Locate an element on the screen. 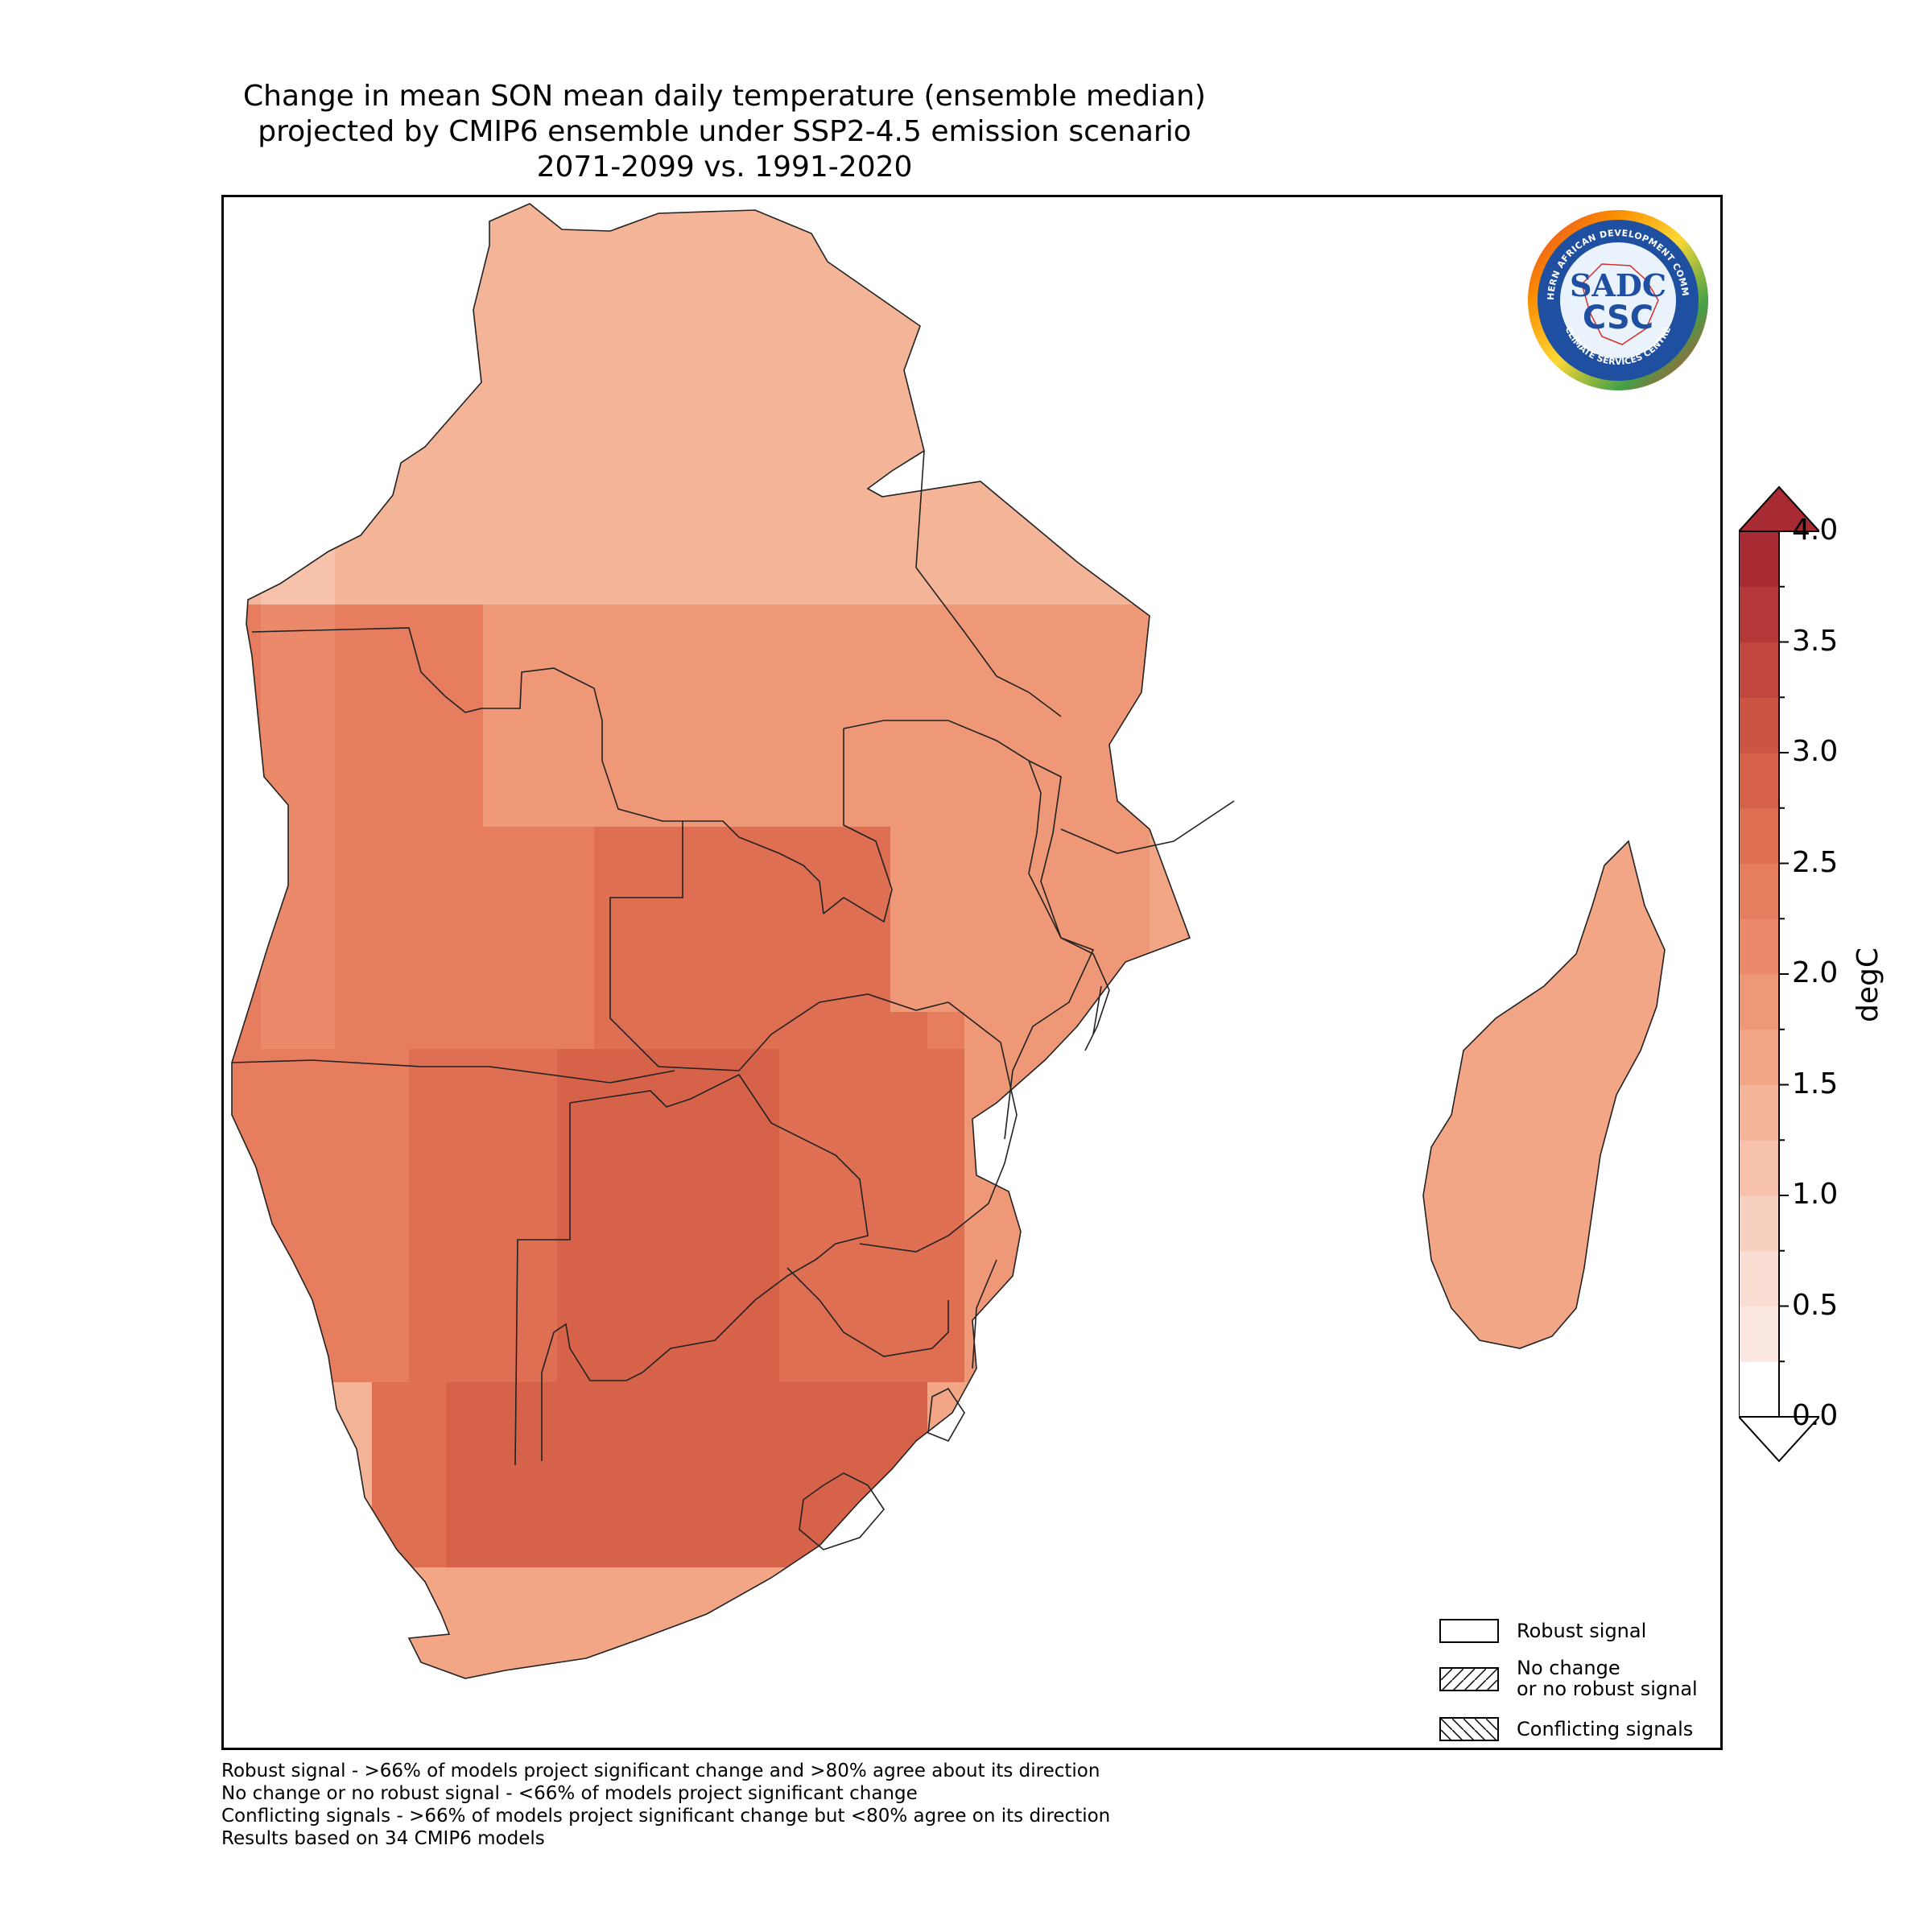  colorbar-tick-label: 1.5 is located at coordinates (1815, 1083).